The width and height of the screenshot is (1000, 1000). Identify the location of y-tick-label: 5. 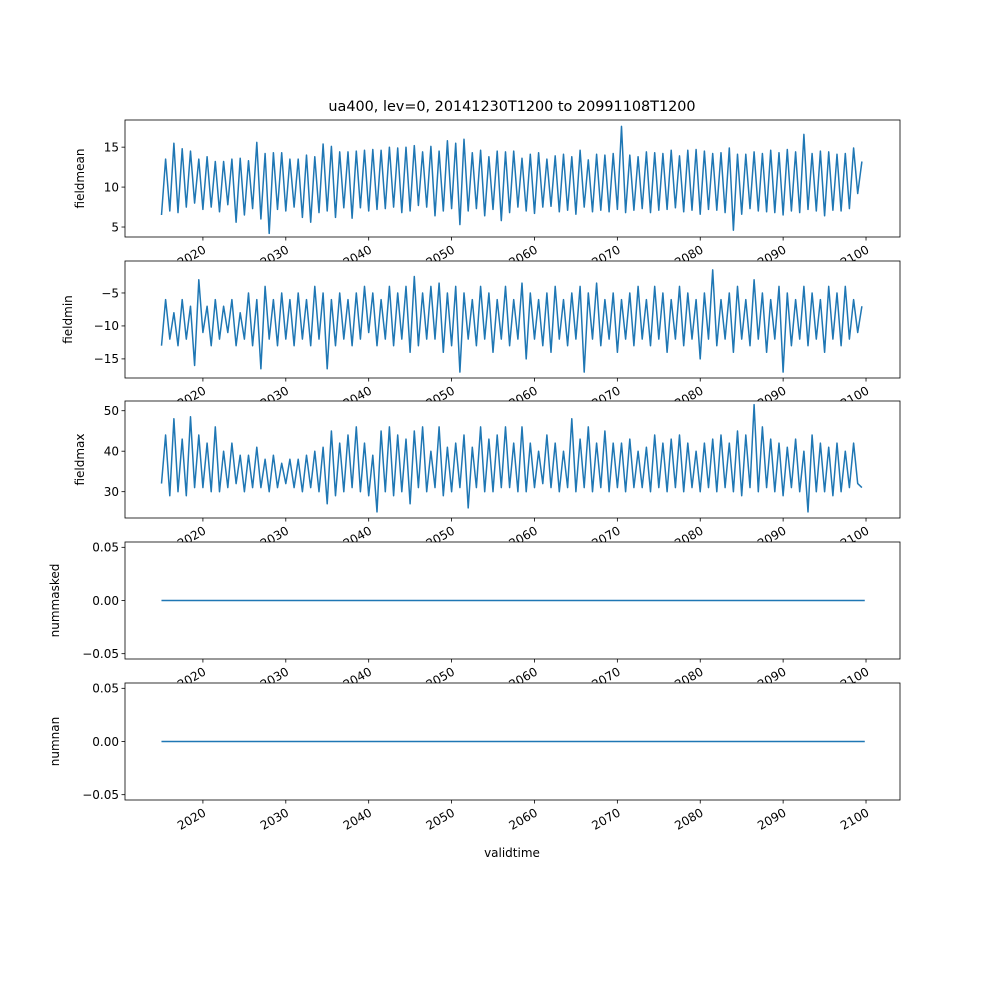
(115, 227).